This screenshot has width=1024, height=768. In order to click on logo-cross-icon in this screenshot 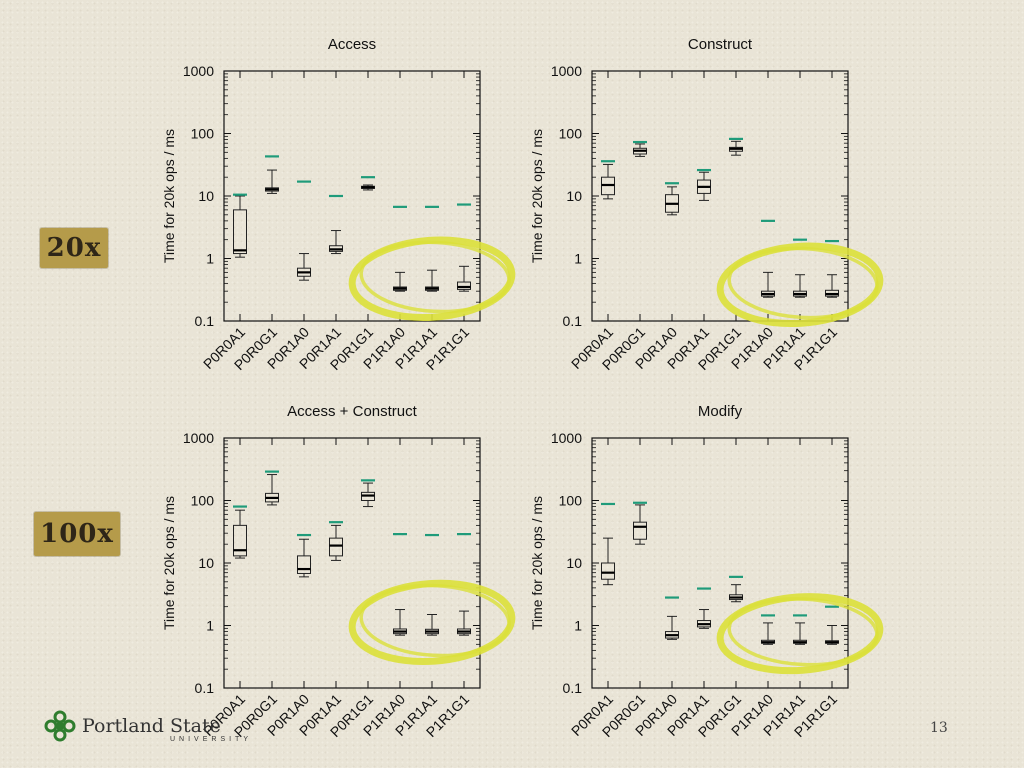, I will do `click(60, 726)`.